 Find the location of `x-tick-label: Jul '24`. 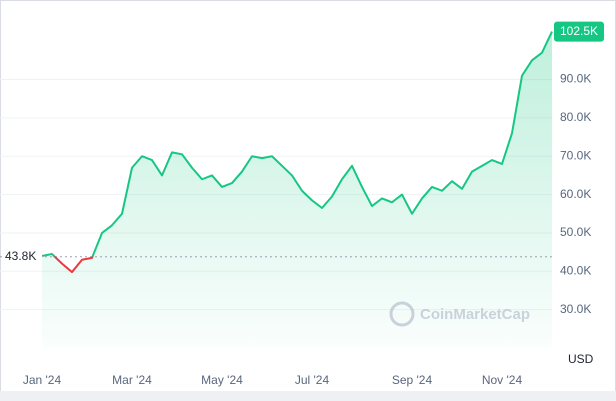

x-tick-label: Jul '24 is located at coordinates (312, 380).